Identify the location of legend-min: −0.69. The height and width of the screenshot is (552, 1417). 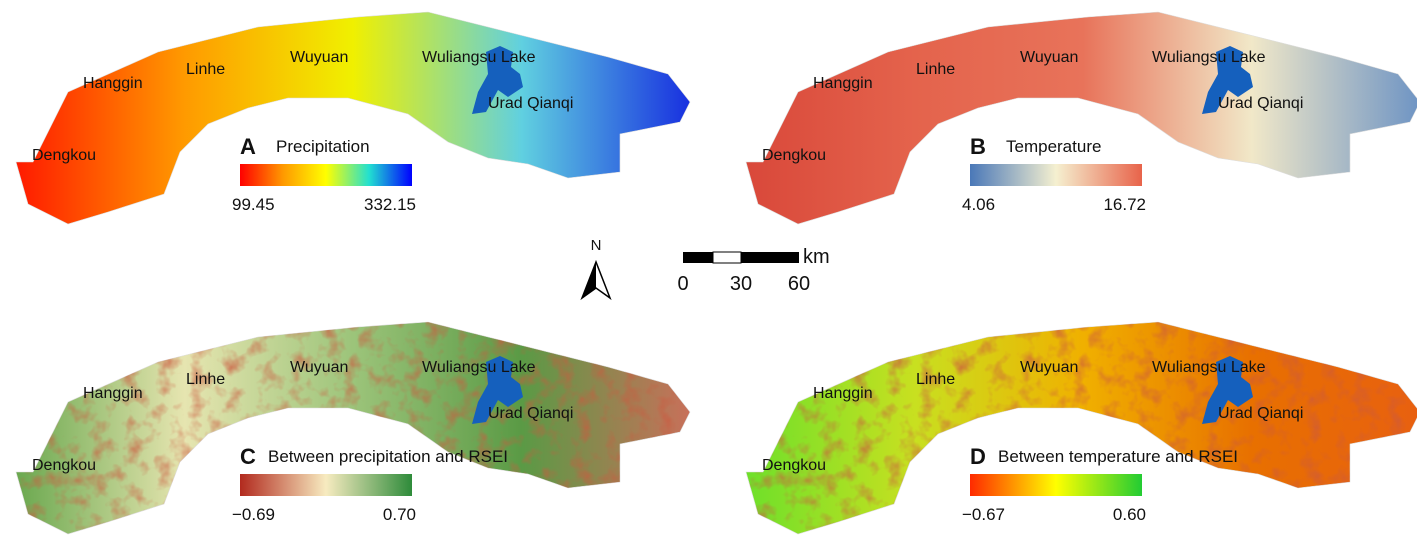
(253, 514).